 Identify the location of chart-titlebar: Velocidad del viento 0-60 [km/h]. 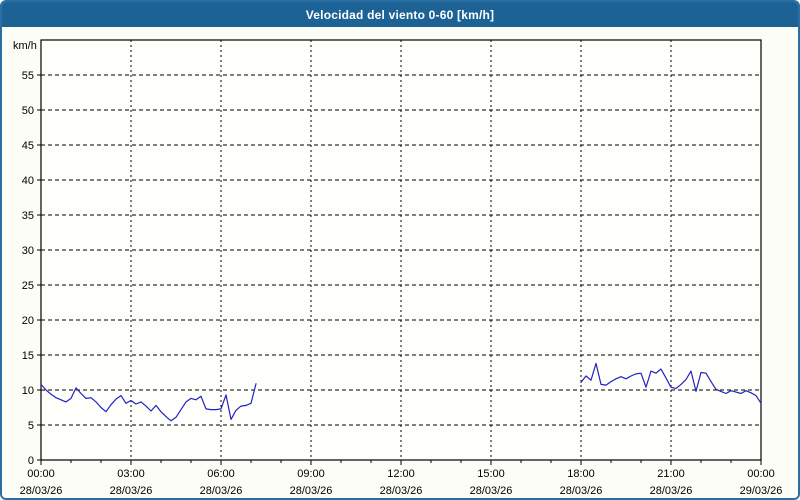
(400, 14).